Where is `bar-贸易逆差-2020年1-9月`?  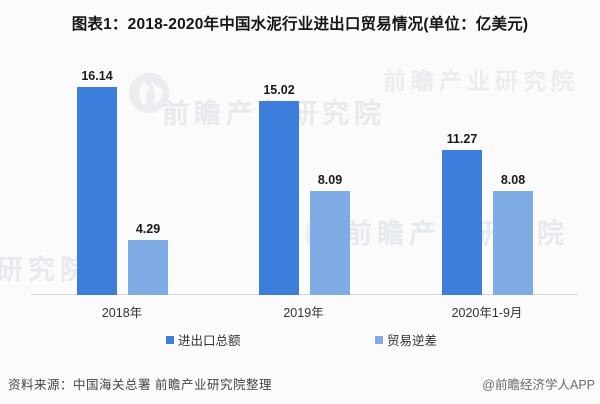
bar-贸易逆差-2020年1-9月 is located at coordinates (513, 243).